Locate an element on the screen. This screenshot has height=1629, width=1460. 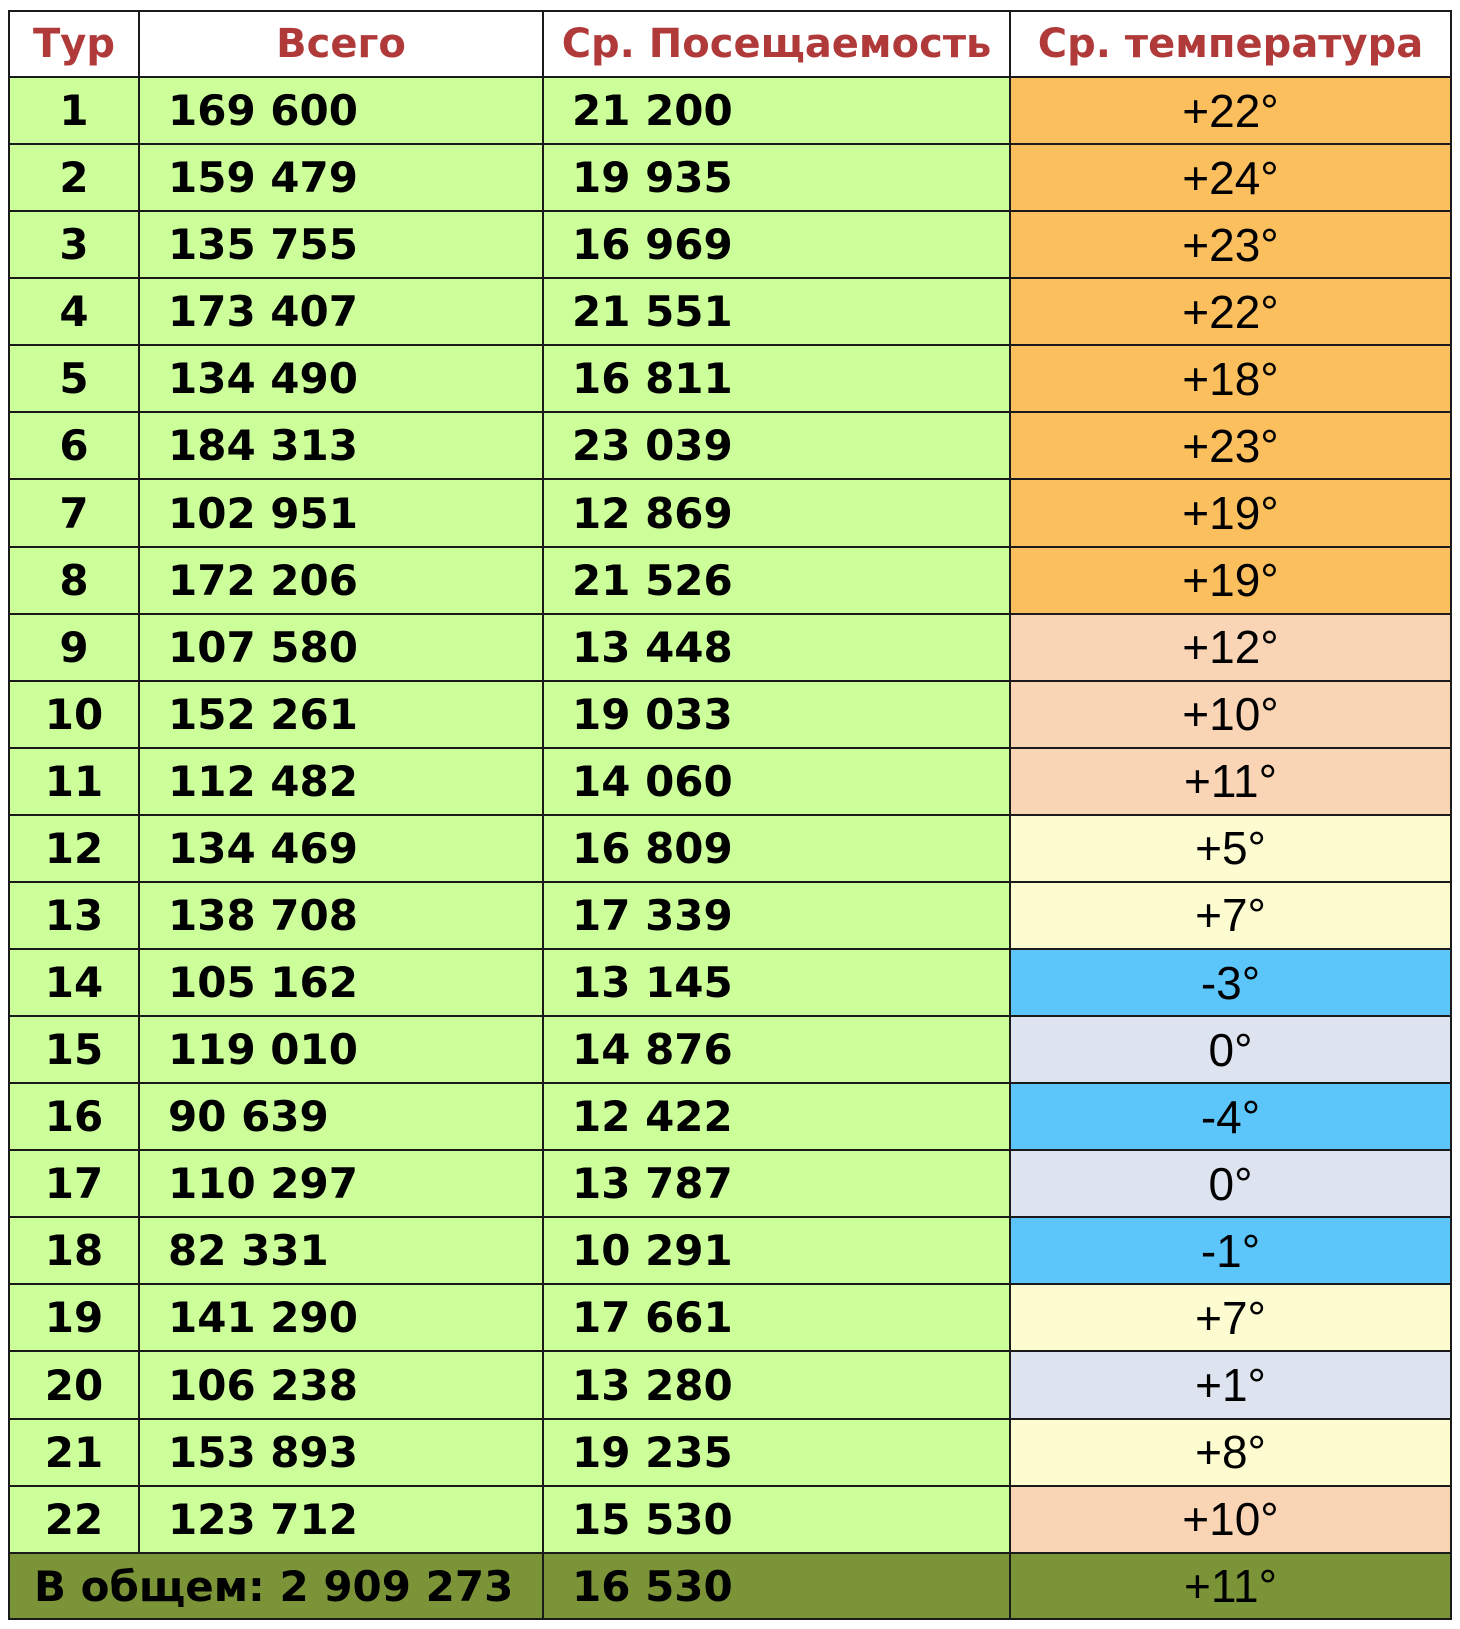
summary-label: В общем: 2 909 273 is located at coordinates (276, 1586).